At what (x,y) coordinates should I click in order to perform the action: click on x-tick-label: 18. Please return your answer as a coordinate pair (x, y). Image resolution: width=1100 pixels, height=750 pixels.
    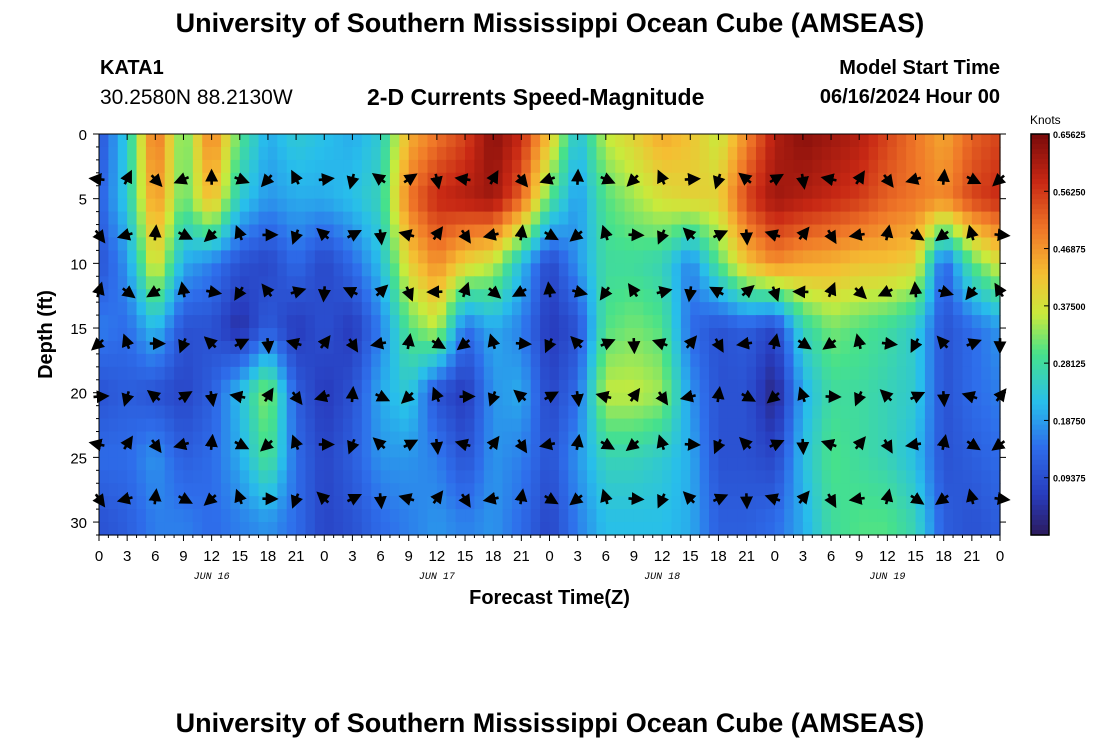
    Looking at the image, I should click on (268, 556).